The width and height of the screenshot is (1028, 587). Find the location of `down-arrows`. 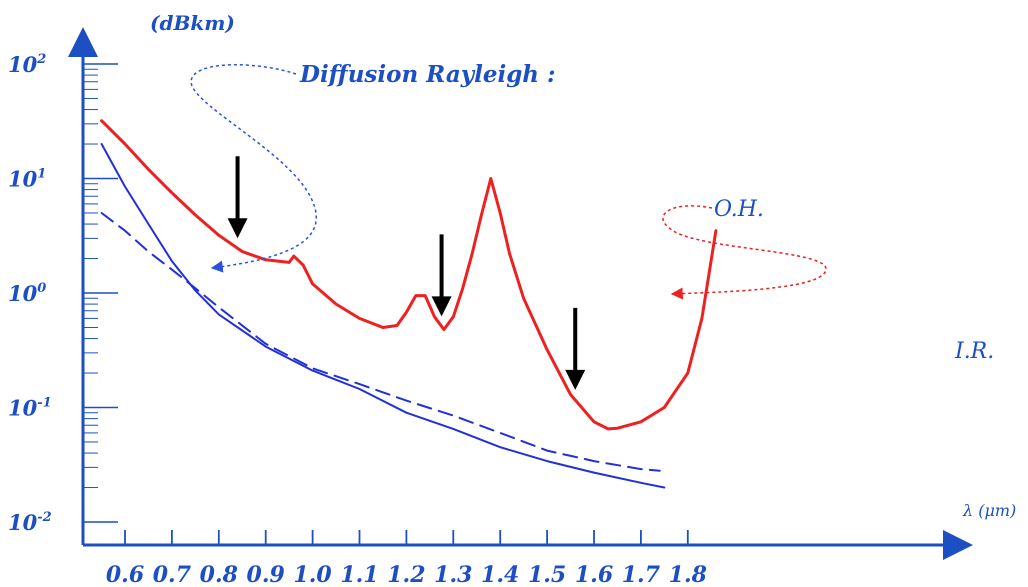

down-arrows is located at coordinates (406, 273).